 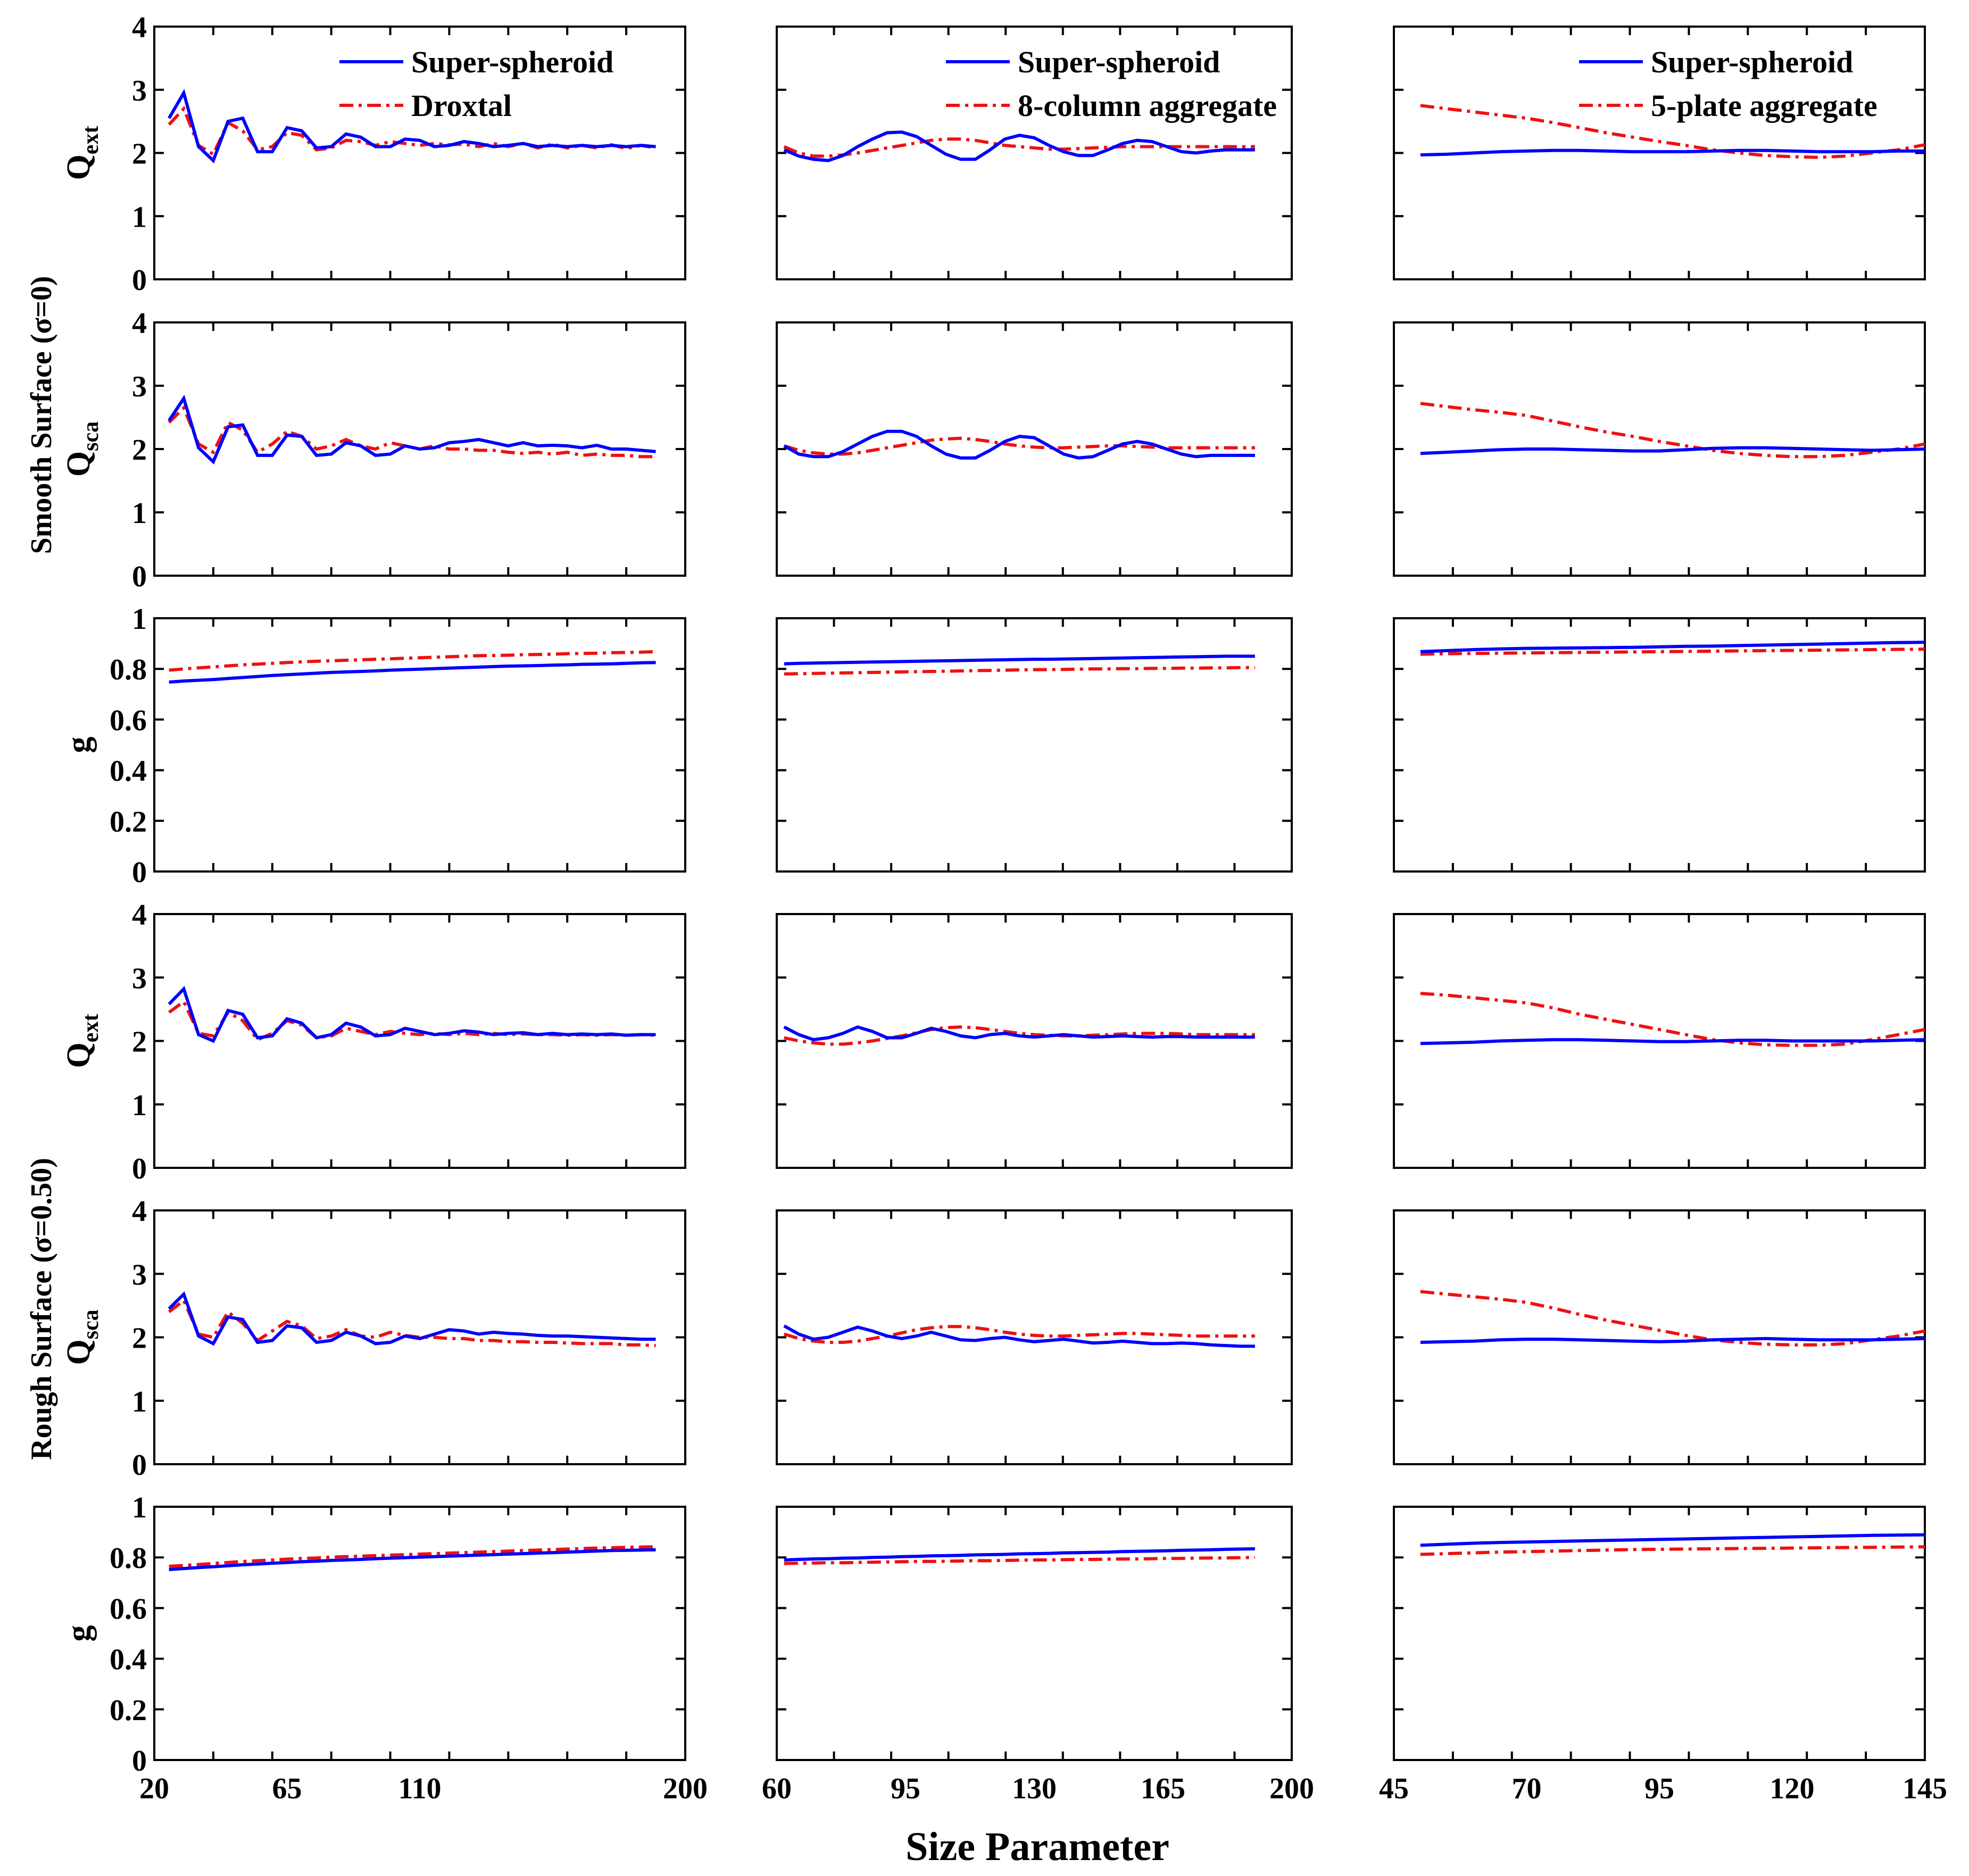 I want to click on legend-label: Droxtal, so click(x=461, y=105).